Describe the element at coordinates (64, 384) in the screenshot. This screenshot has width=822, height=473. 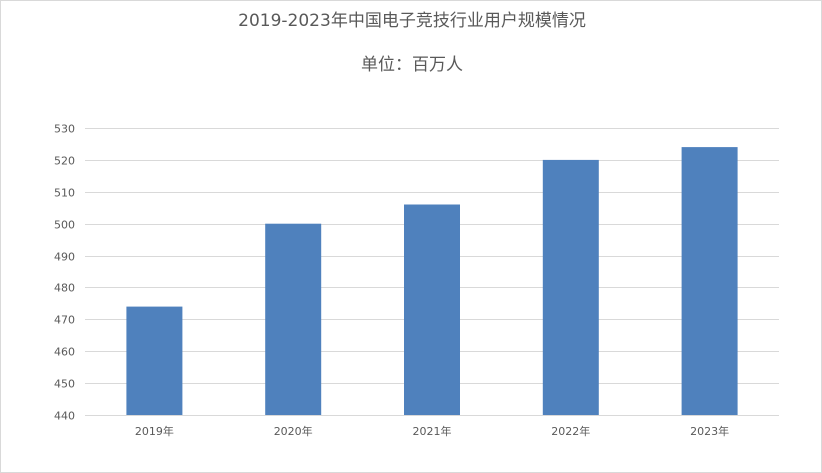
I see `y-tick-label: 450` at that location.